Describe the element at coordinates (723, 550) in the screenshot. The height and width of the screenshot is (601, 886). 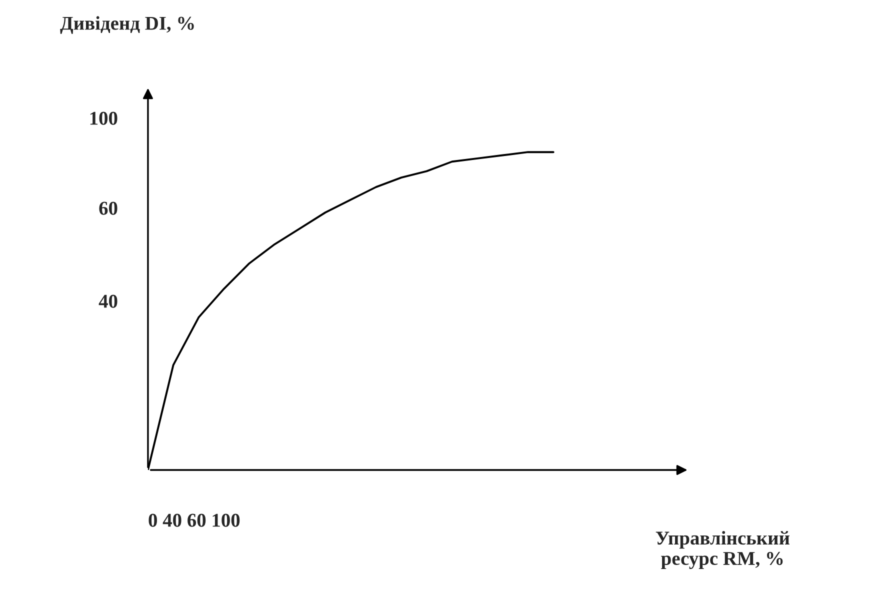
I see `text: Управлінський ресурс RM, %` at that location.